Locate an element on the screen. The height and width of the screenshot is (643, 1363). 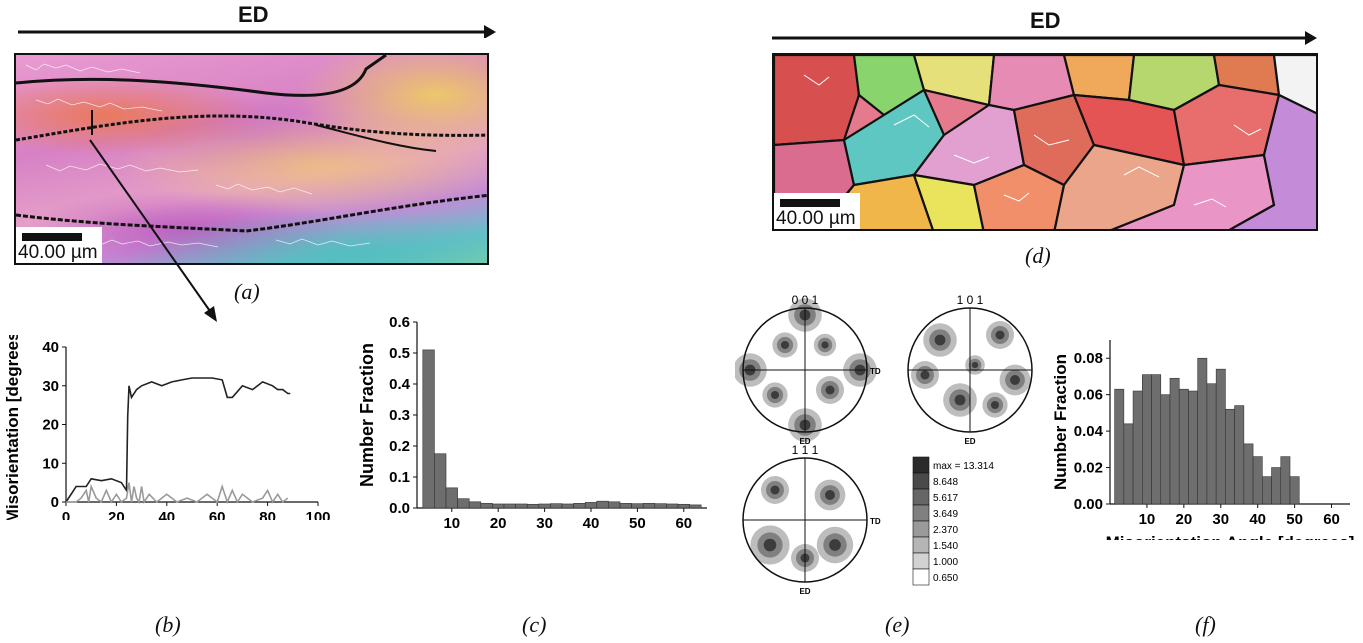
legend-label: 8.648 is located at coordinates (945, 482).